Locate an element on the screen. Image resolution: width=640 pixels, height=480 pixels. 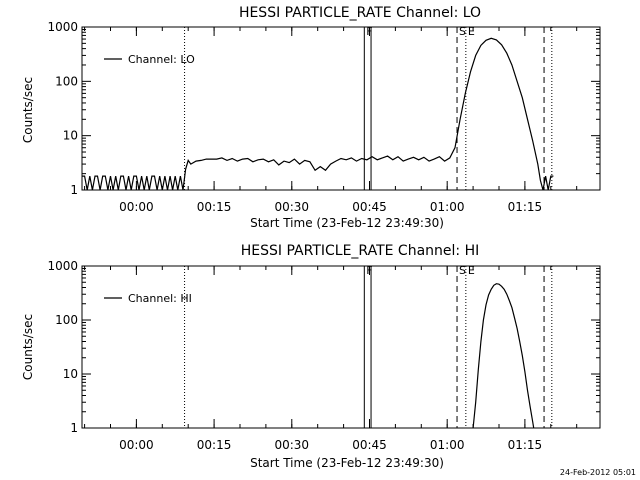
legend-label: Channel: LO is located at coordinates (161, 59).